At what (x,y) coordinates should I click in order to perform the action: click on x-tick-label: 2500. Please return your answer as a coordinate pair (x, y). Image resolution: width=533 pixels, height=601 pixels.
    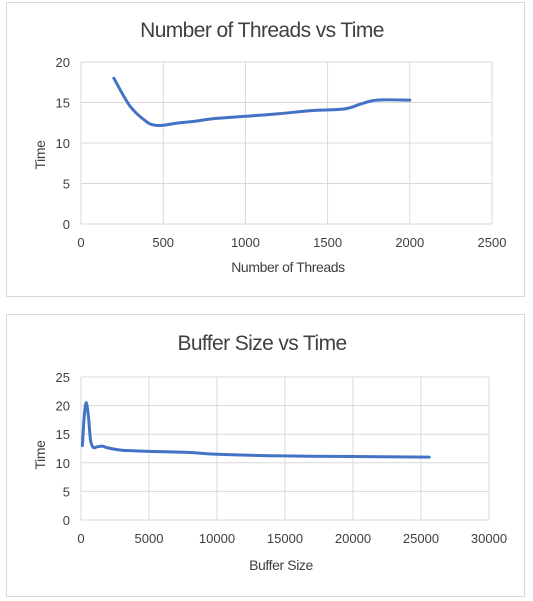
    Looking at the image, I should click on (492, 242).